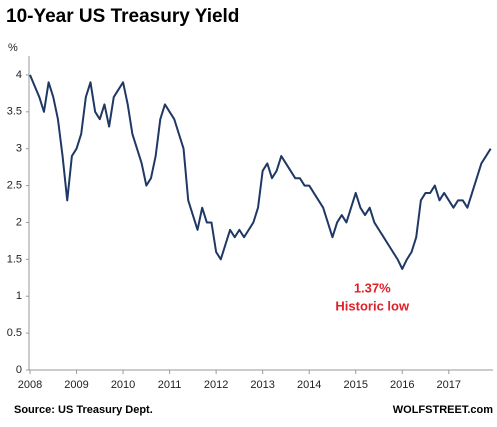 This screenshot has height=427, width=497. Describe the element at coordinates (76, 385) in the screenshot. I see `x-tick-label: 2009` at that location.